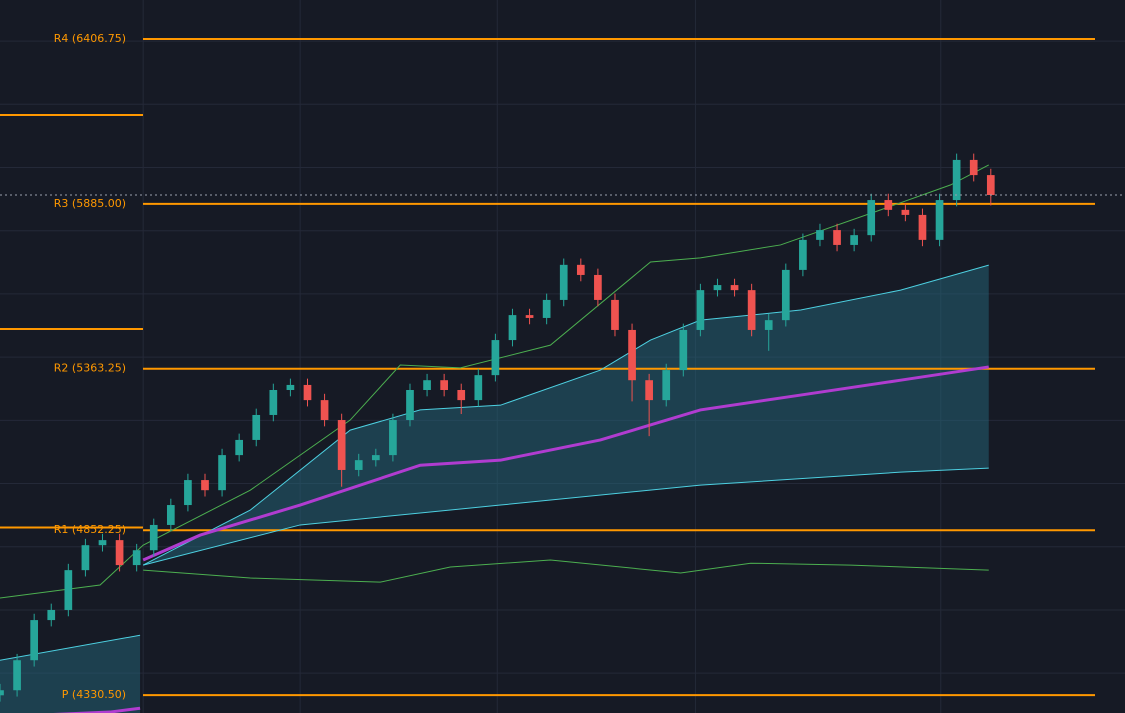 The width and height of the screenshot is (1125, 713). I want to click on pivot-level-label: R3 (5885.00), so click(90, 203).